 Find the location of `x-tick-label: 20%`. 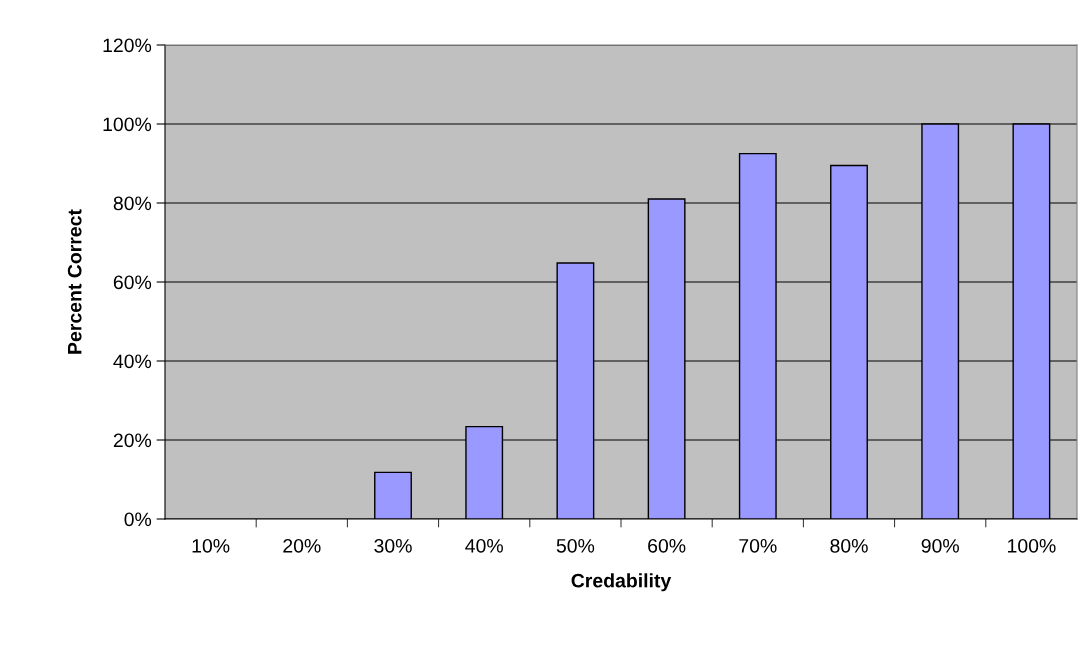

x-tick-label: 20% is located at coordinates (302, 545).